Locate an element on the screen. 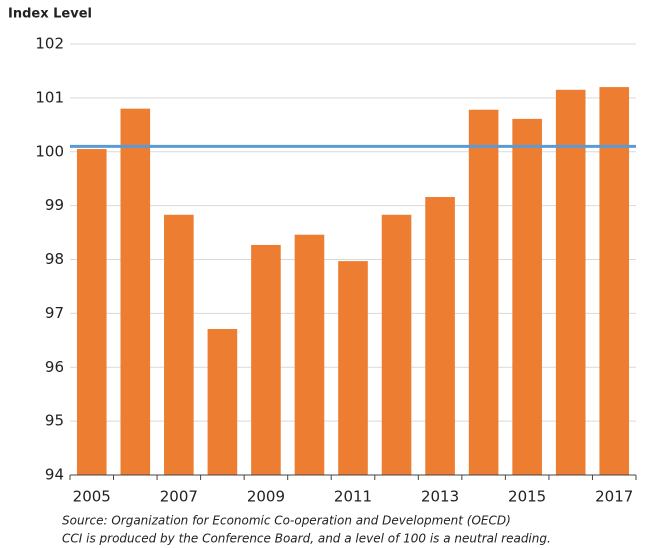 Image resolution: width=646 pixels, height=548 pixels. y-tick-label: 101 is located at coordinates (49, 97).